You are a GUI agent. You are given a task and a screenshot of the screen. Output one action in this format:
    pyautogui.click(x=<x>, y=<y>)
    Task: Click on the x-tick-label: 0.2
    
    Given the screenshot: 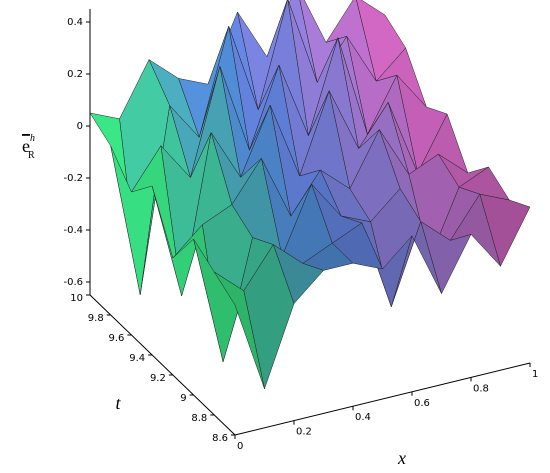 What is the action you would take?
    pyautogui.click(x=304, y=432)
    